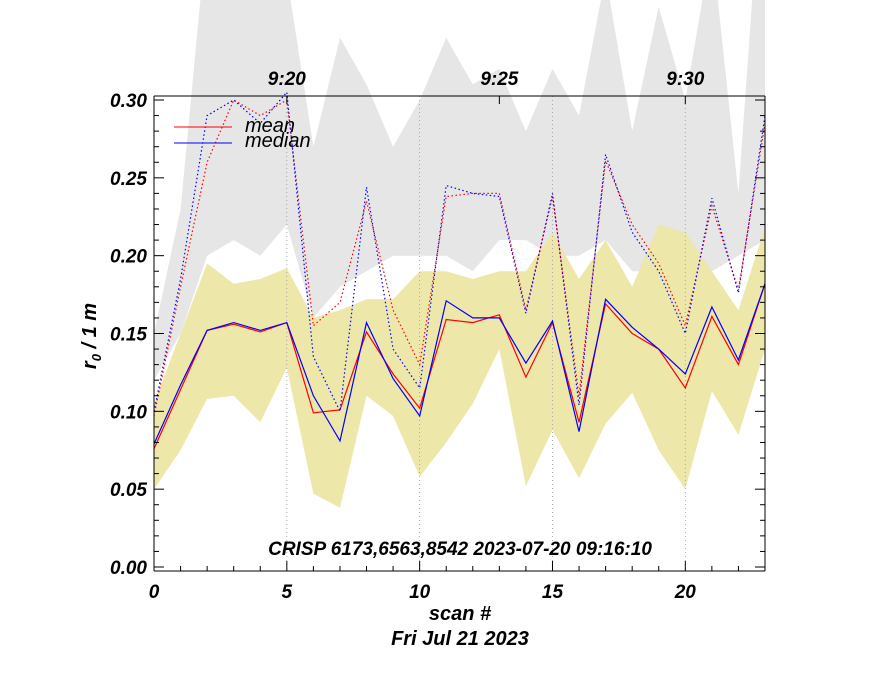 This screenshot has width=880, height=680. Describe the element at coordinates (685, 592) in the screenshot. I see `x-tick-label-4: 20` at that location.